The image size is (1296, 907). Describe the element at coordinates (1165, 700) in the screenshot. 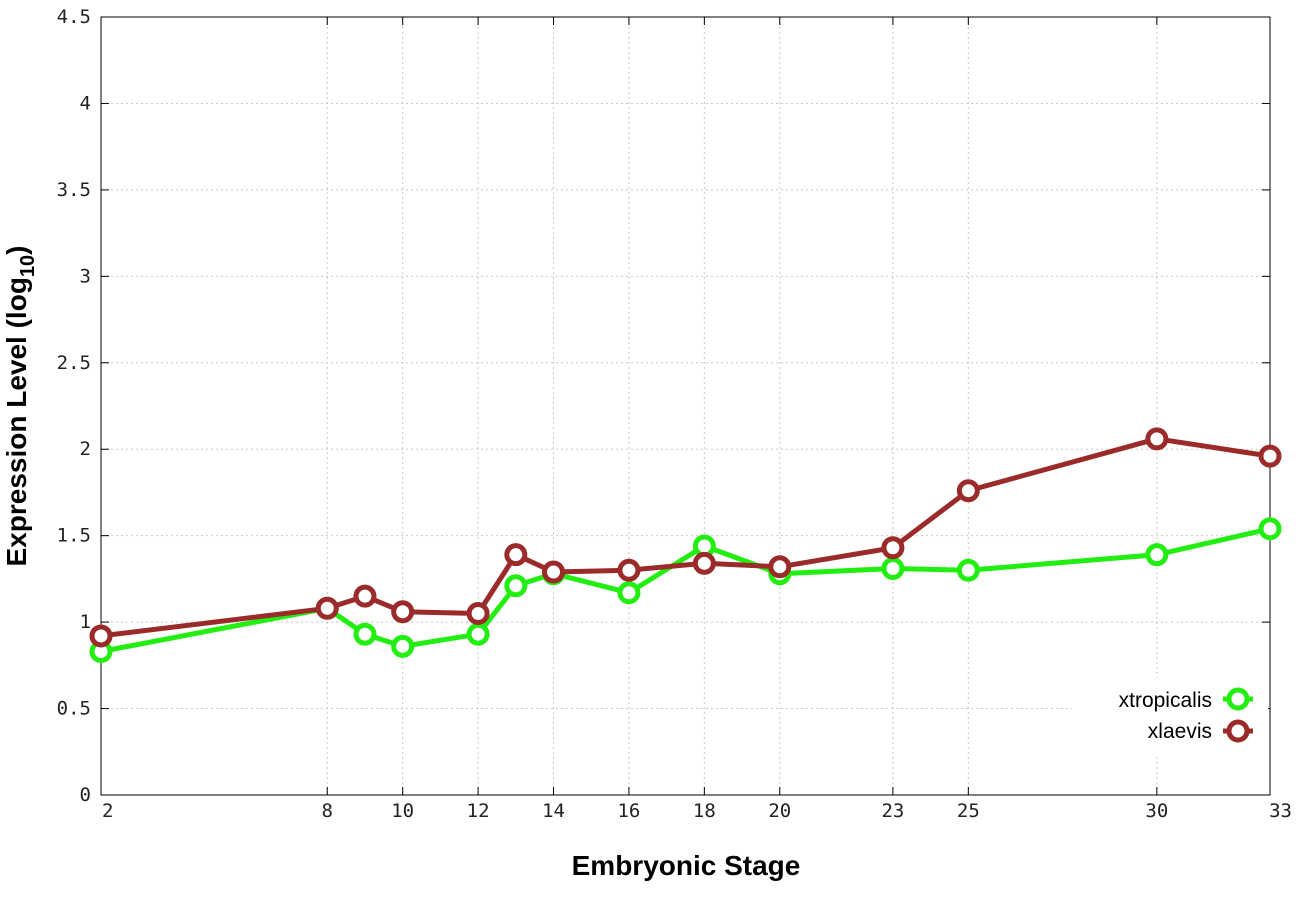

I see `legend-label-xtropicalis: xtropicalis` at that location.